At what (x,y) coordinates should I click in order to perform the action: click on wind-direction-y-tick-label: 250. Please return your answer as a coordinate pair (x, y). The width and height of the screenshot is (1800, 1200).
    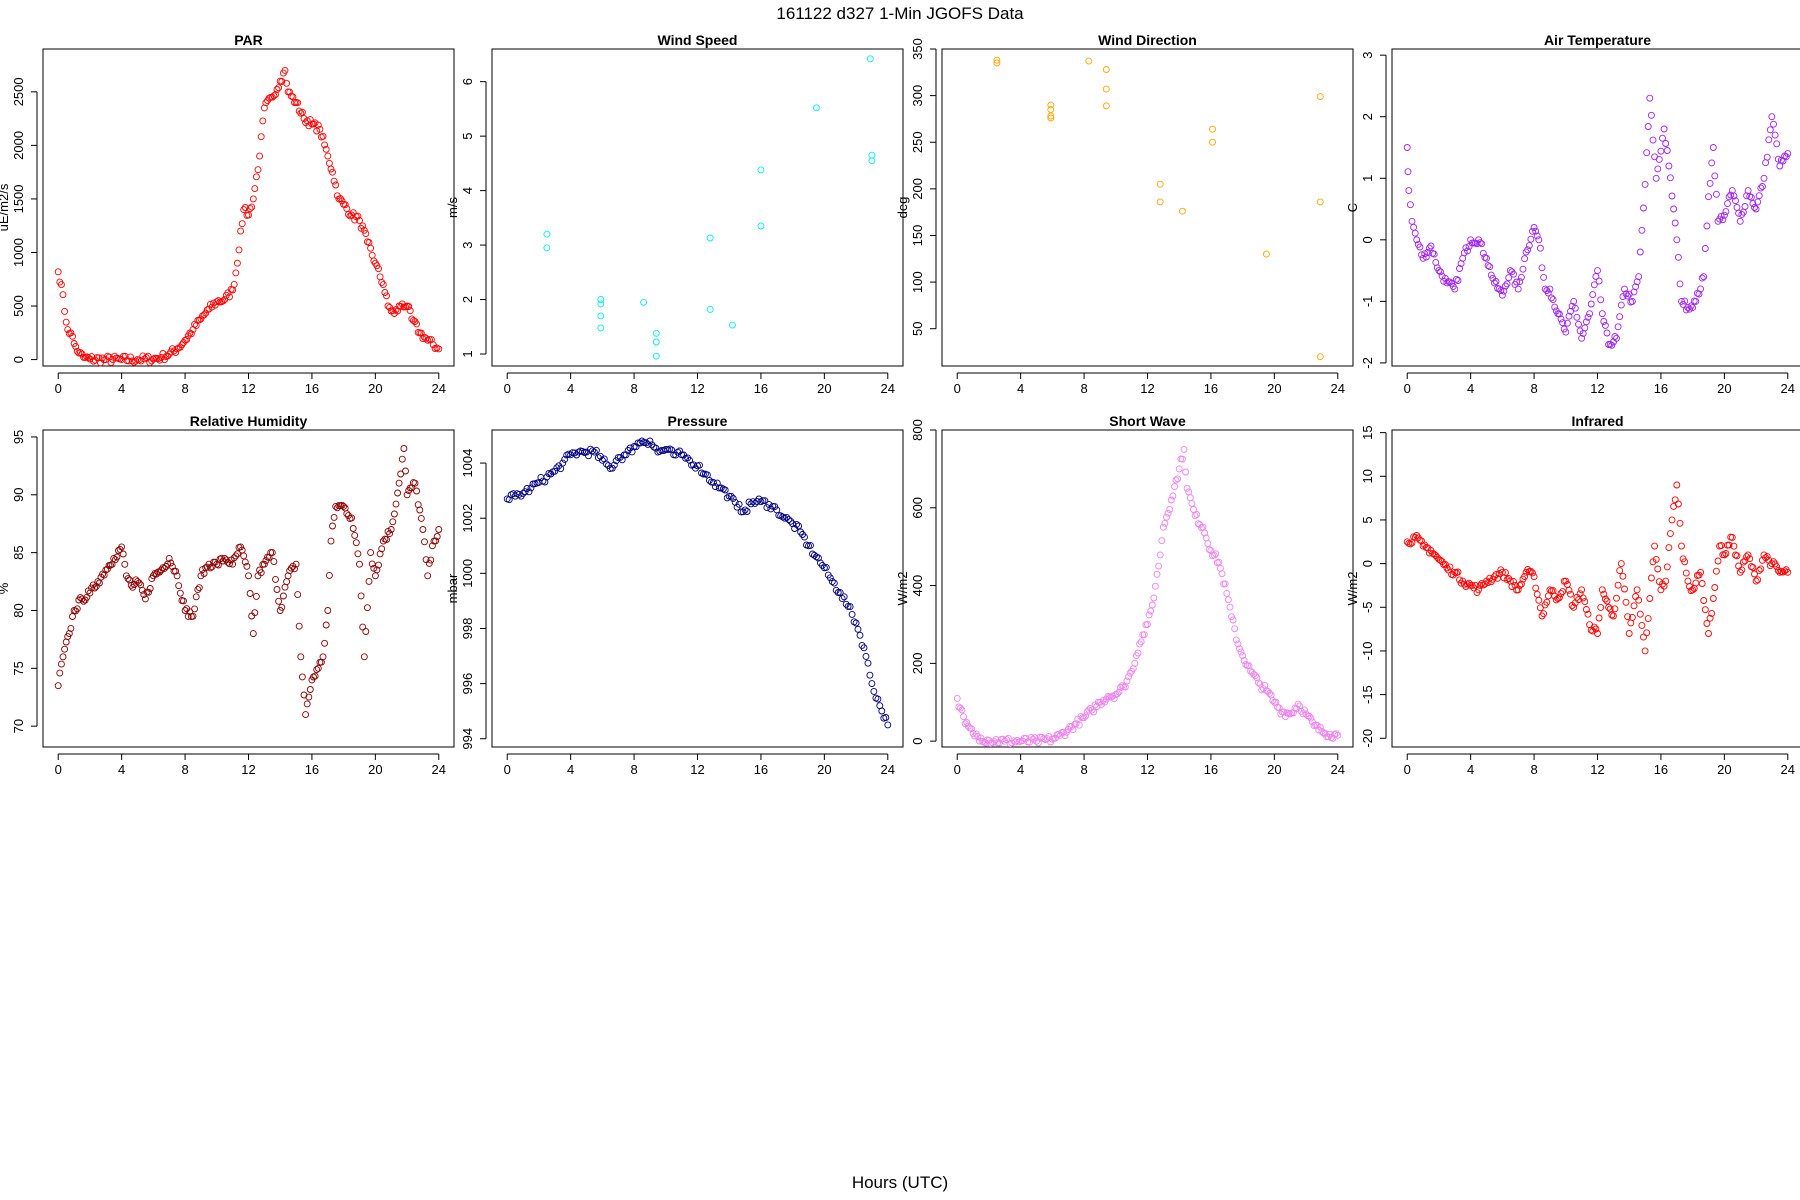
    Looking at the image, I should click on (917, 142).